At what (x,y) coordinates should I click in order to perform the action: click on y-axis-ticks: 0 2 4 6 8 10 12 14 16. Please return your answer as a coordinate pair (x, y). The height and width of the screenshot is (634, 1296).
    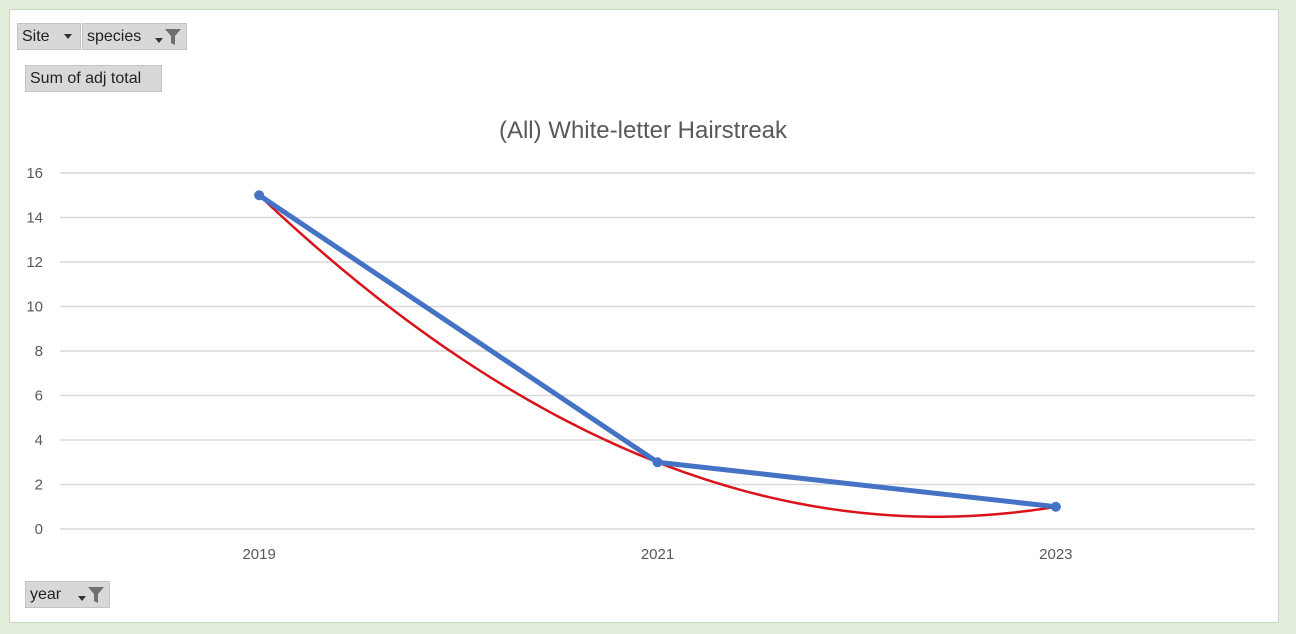
    Looking at the image, I should click on (34, 351).